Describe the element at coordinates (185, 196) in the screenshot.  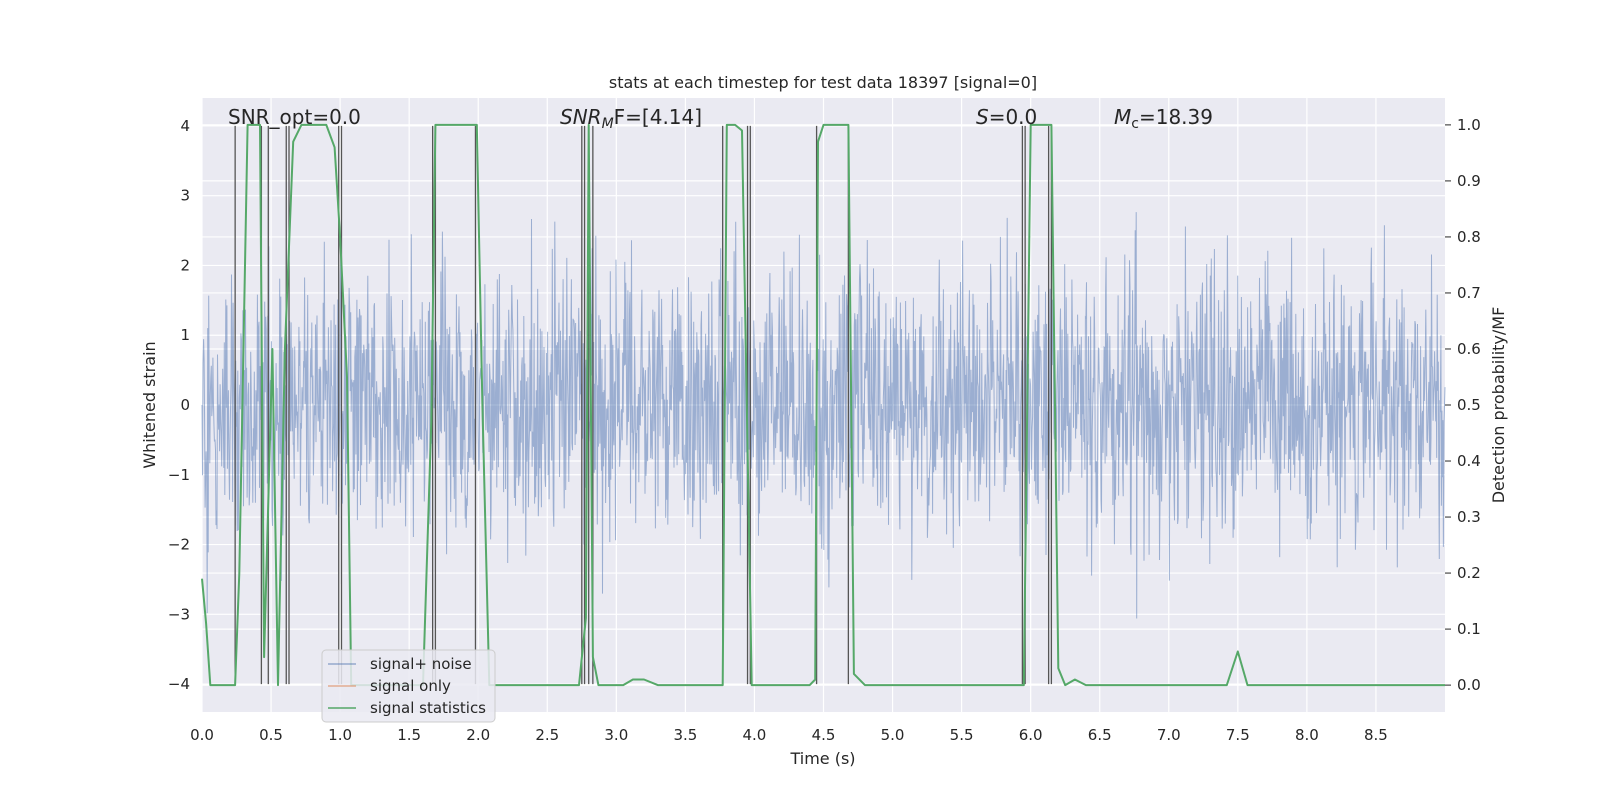
I see `y-tick-label: 3` at that location.